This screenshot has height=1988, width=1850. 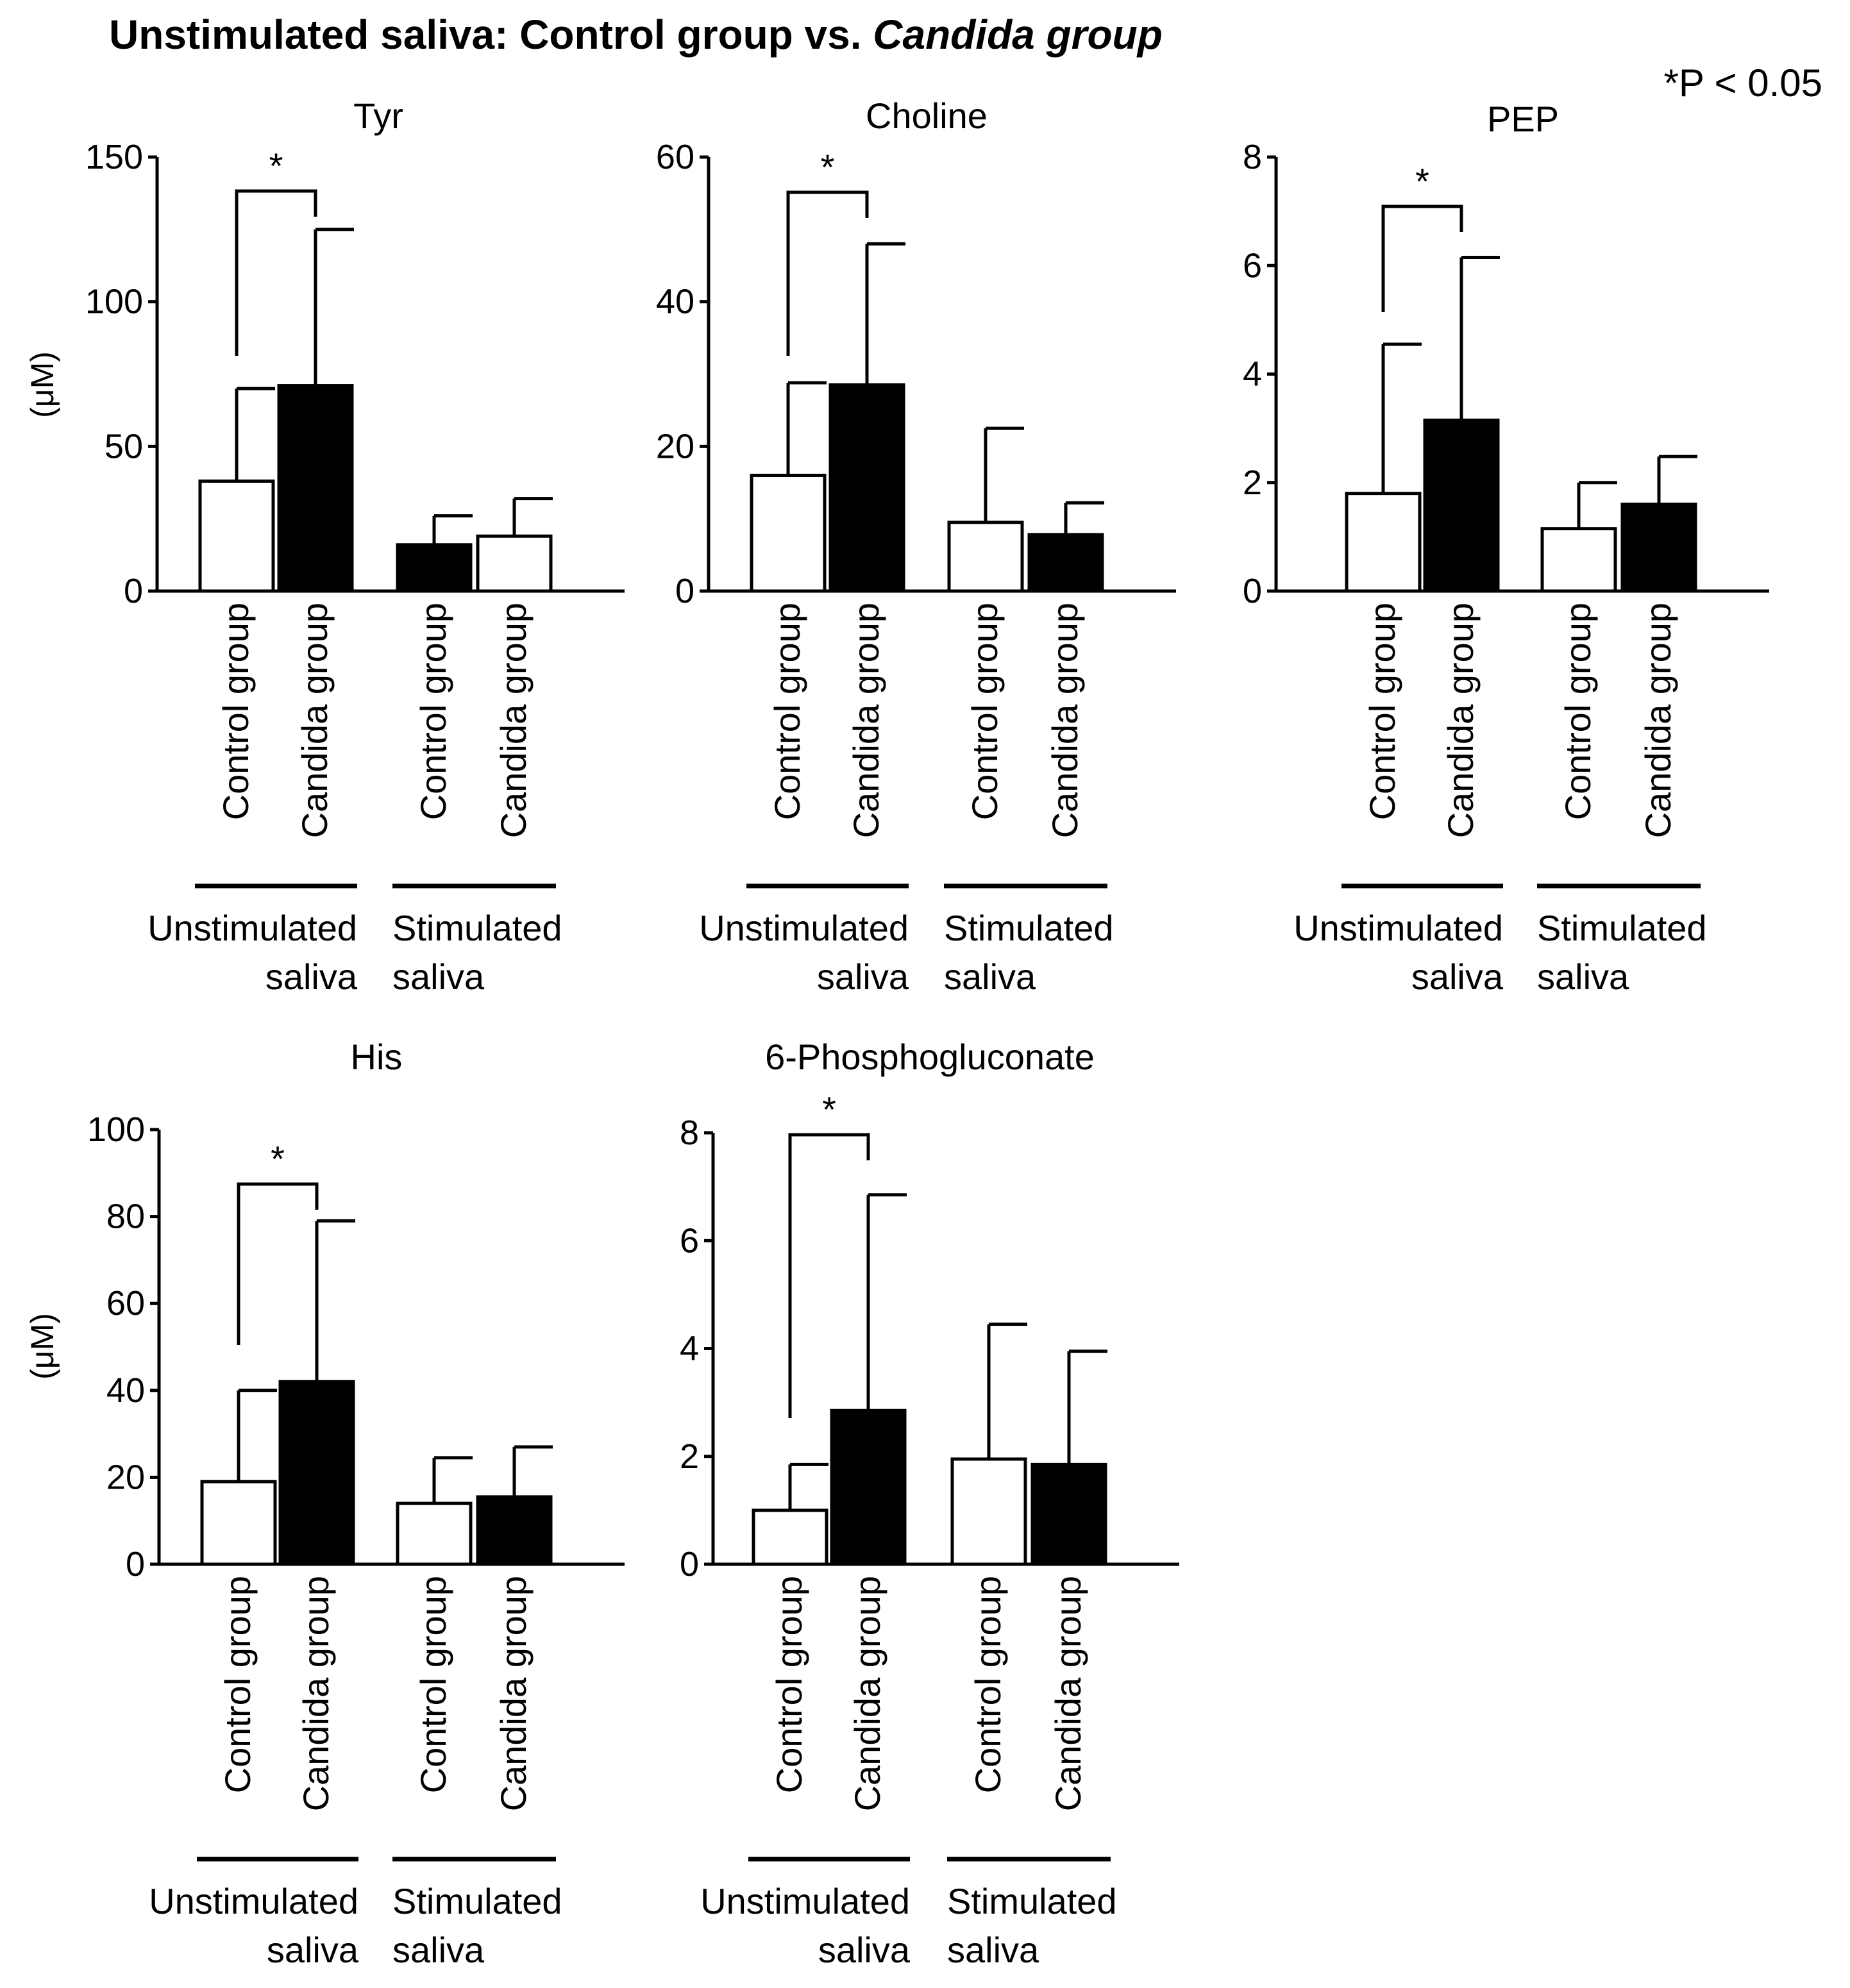 What do you see at coordinates (114, 302) in the screenshot?
I see `y-tick-label: 100` at bounding box center [114, 302].